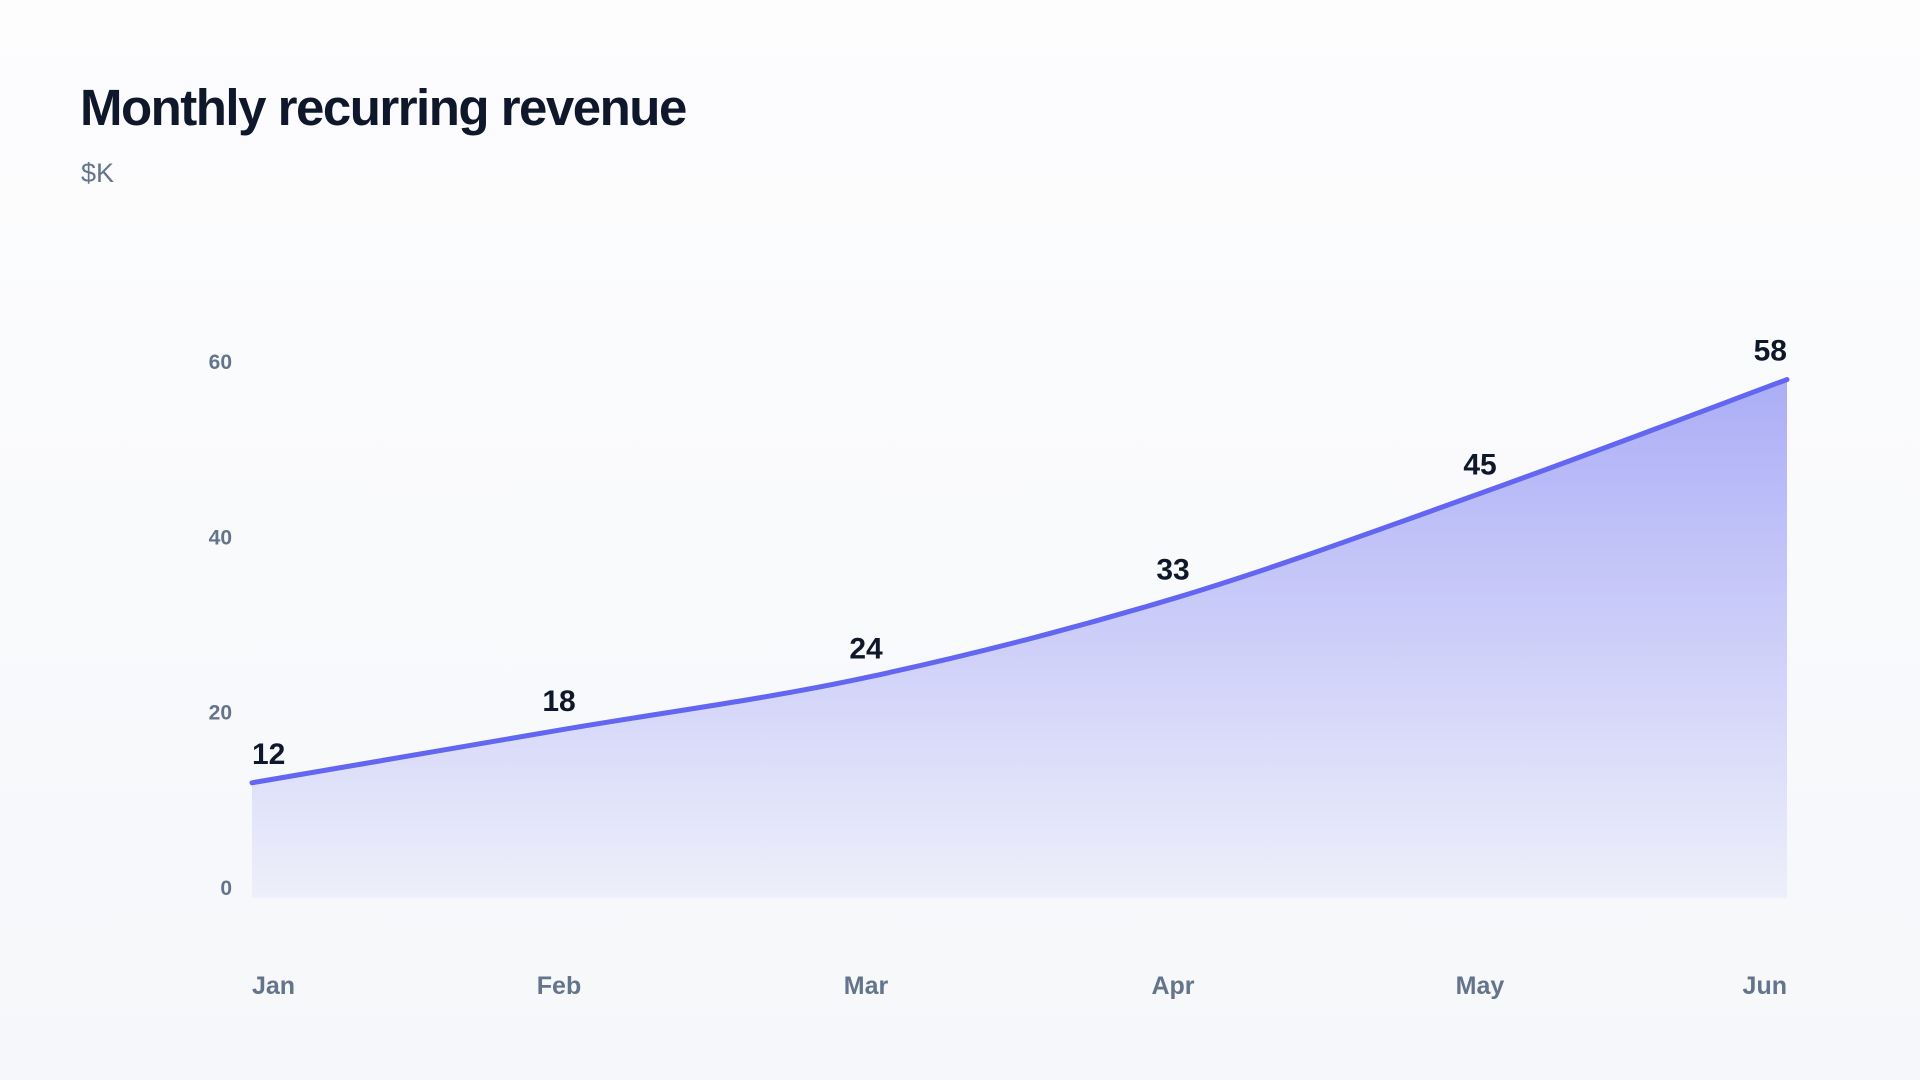 The width and height of the screenshot is (1920, 1080). What do you see at coordinates (1019, 986) in the screenshot?
I see `x-axis-labels: Jan Feb Mar Apr May Jun` at bounding box center [1019, 986].